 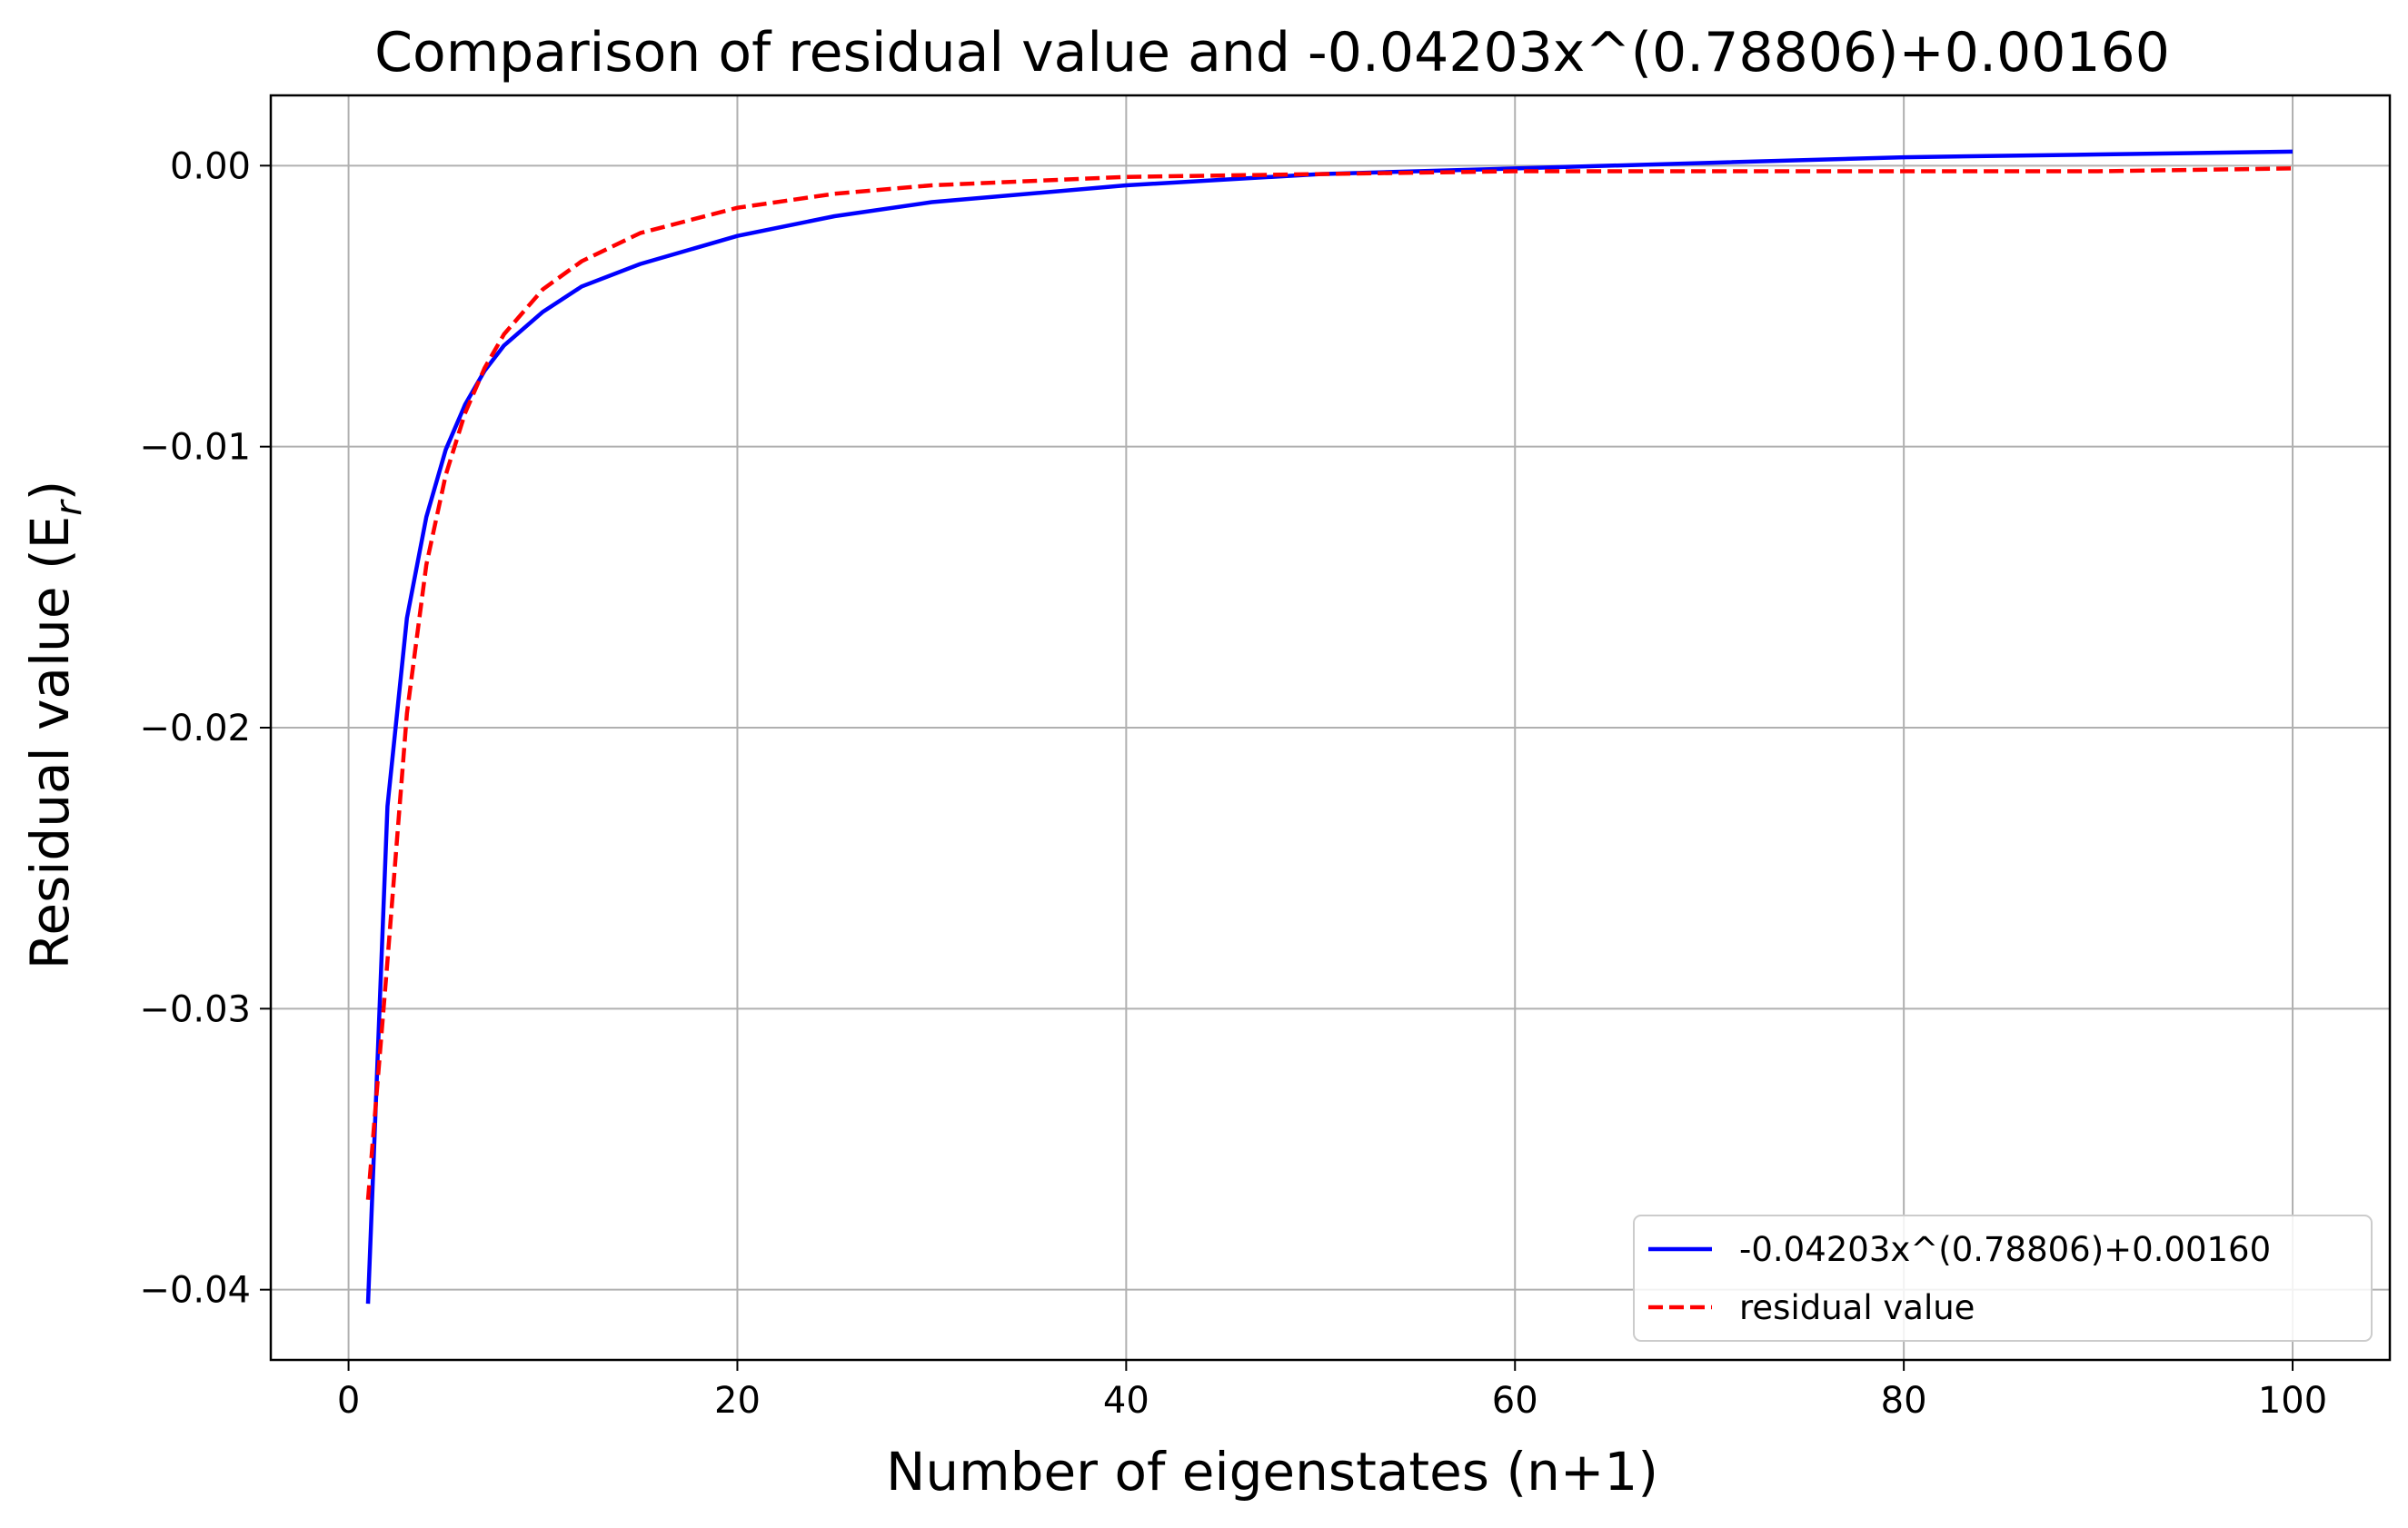 What do you see at coordinates (210, 166) in the screenshot?
I see `y-tick-label: 0.00` at bounding box center [210, 166].